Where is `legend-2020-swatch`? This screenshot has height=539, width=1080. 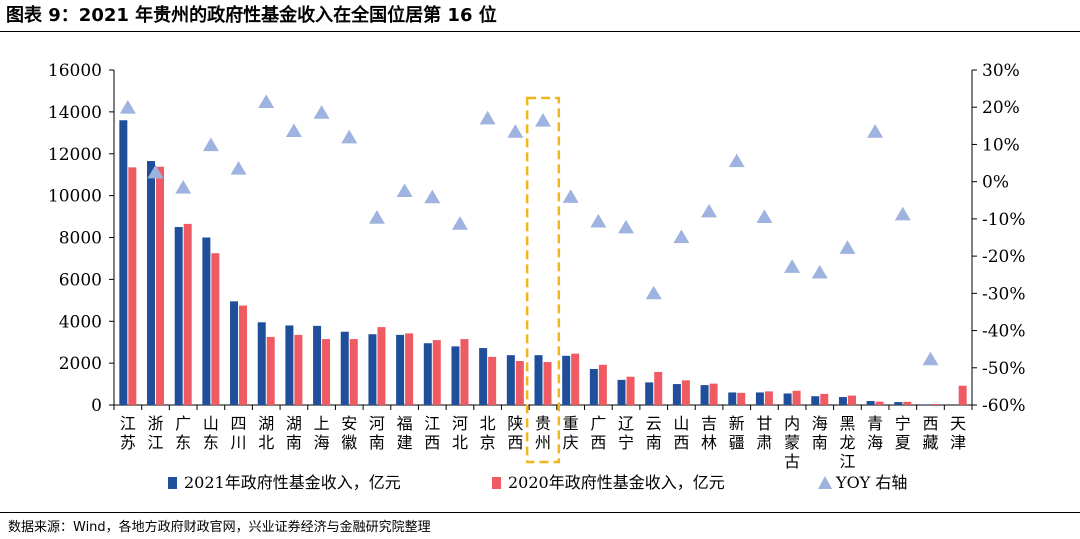
legend-2020-swatch is located at coordinates (496, 483).